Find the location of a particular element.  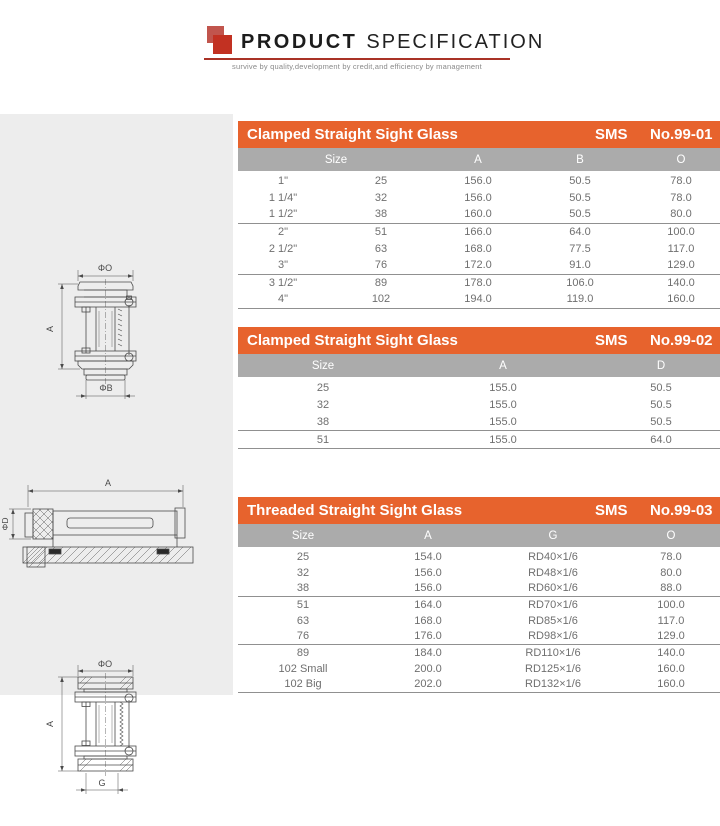

table-cell: 100.0 is located at coordinates (681, 232).